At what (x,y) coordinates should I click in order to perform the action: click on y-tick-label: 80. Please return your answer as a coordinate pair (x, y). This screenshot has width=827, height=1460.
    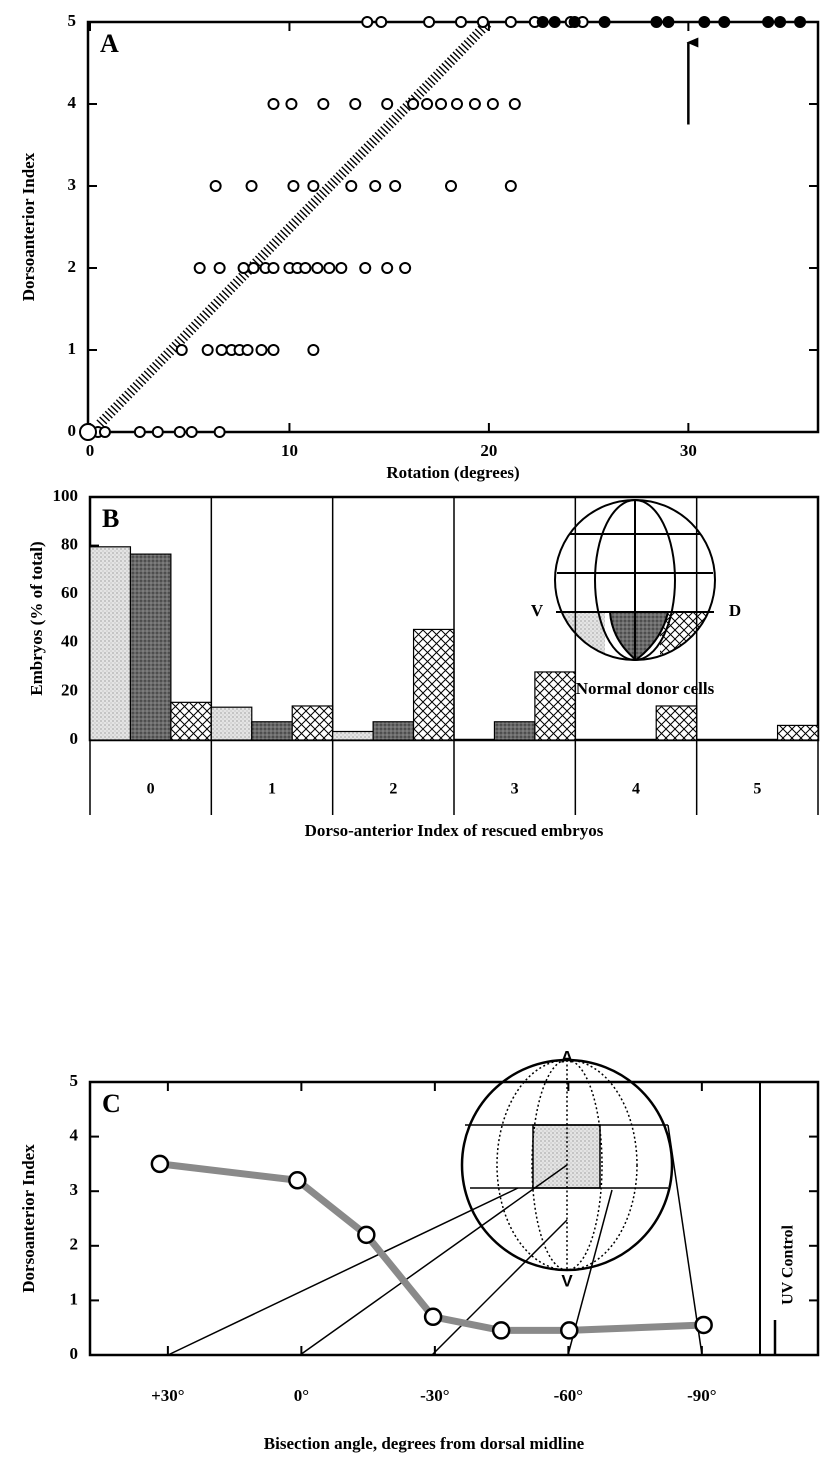
    Looking at the image, I should click on (69, 544).